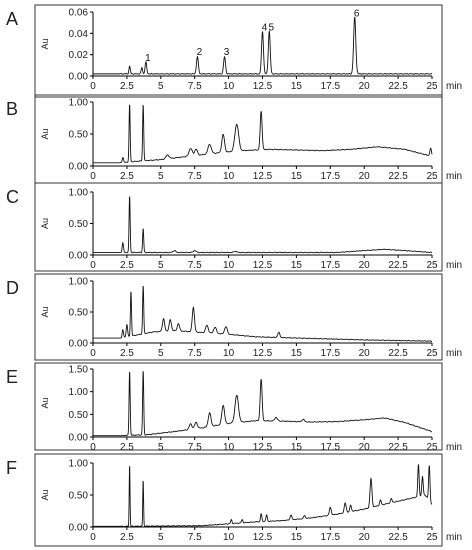 The height and width of the screenshot is (550, 472). What do you see at coordinates (12, 109) in the screenshot?
I see `panel-label: B` at bounding box center [12, 109].